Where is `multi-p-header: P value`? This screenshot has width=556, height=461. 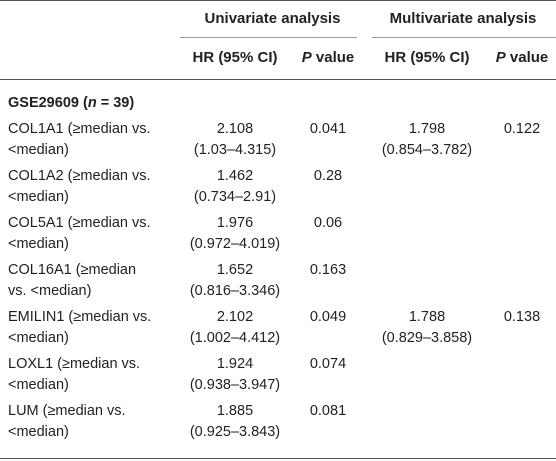
multi-p-header: P value is located at coordinates (522, 57).